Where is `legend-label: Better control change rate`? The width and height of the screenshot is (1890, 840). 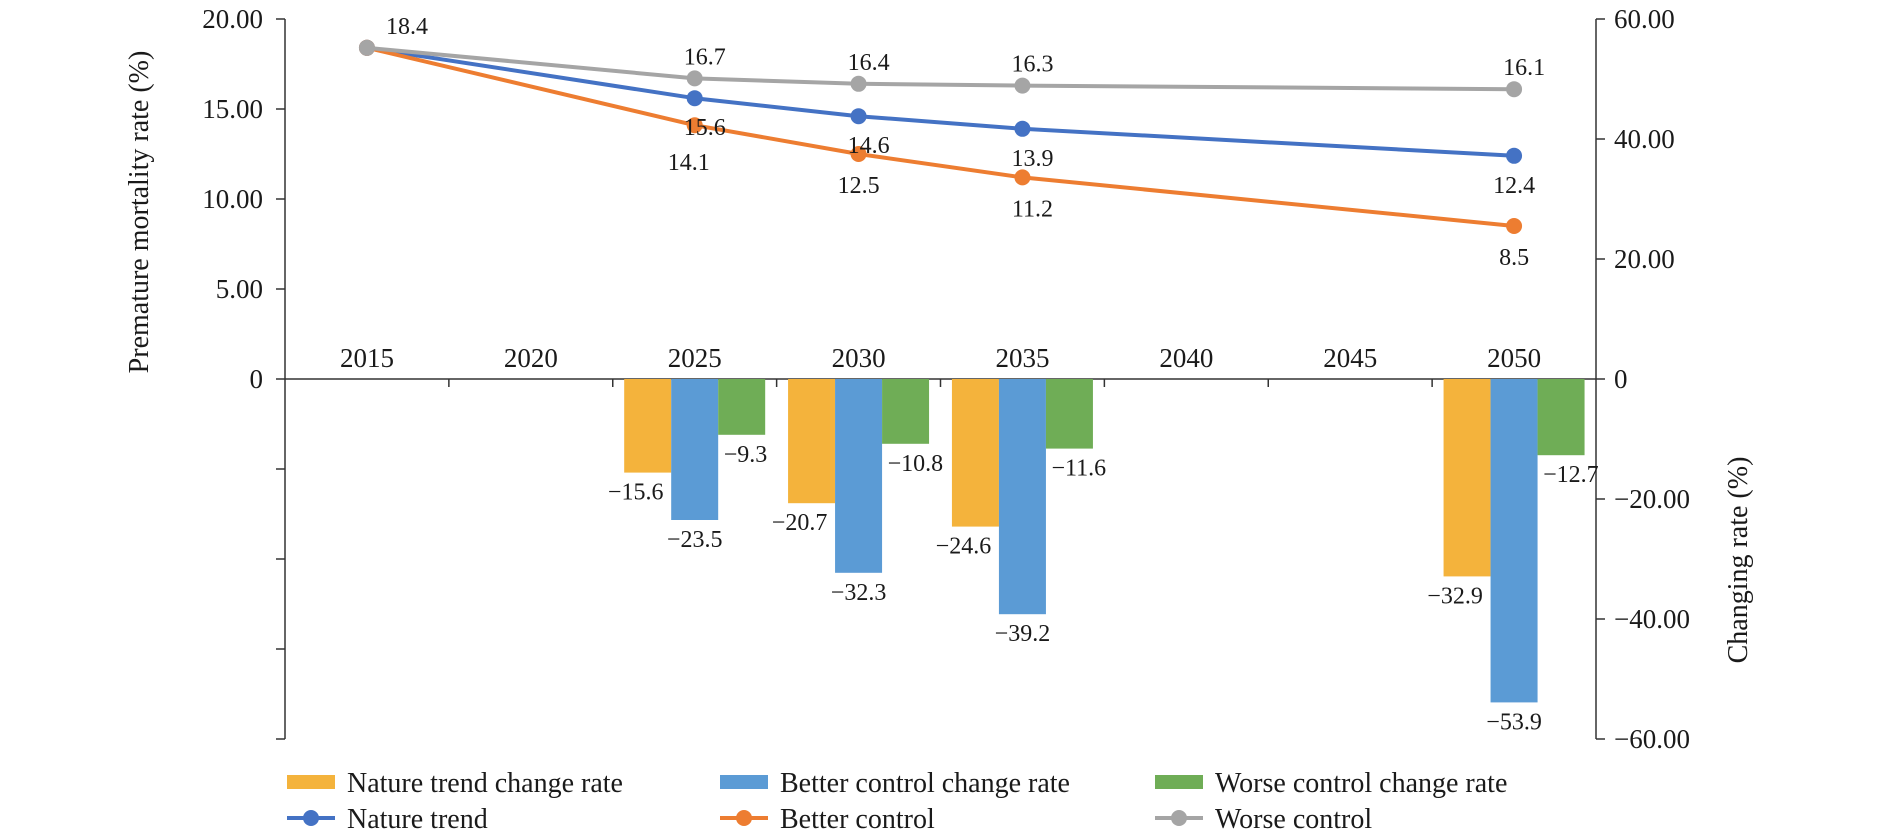
legend-label: Better control change rate is located at coordinates (925, 783).